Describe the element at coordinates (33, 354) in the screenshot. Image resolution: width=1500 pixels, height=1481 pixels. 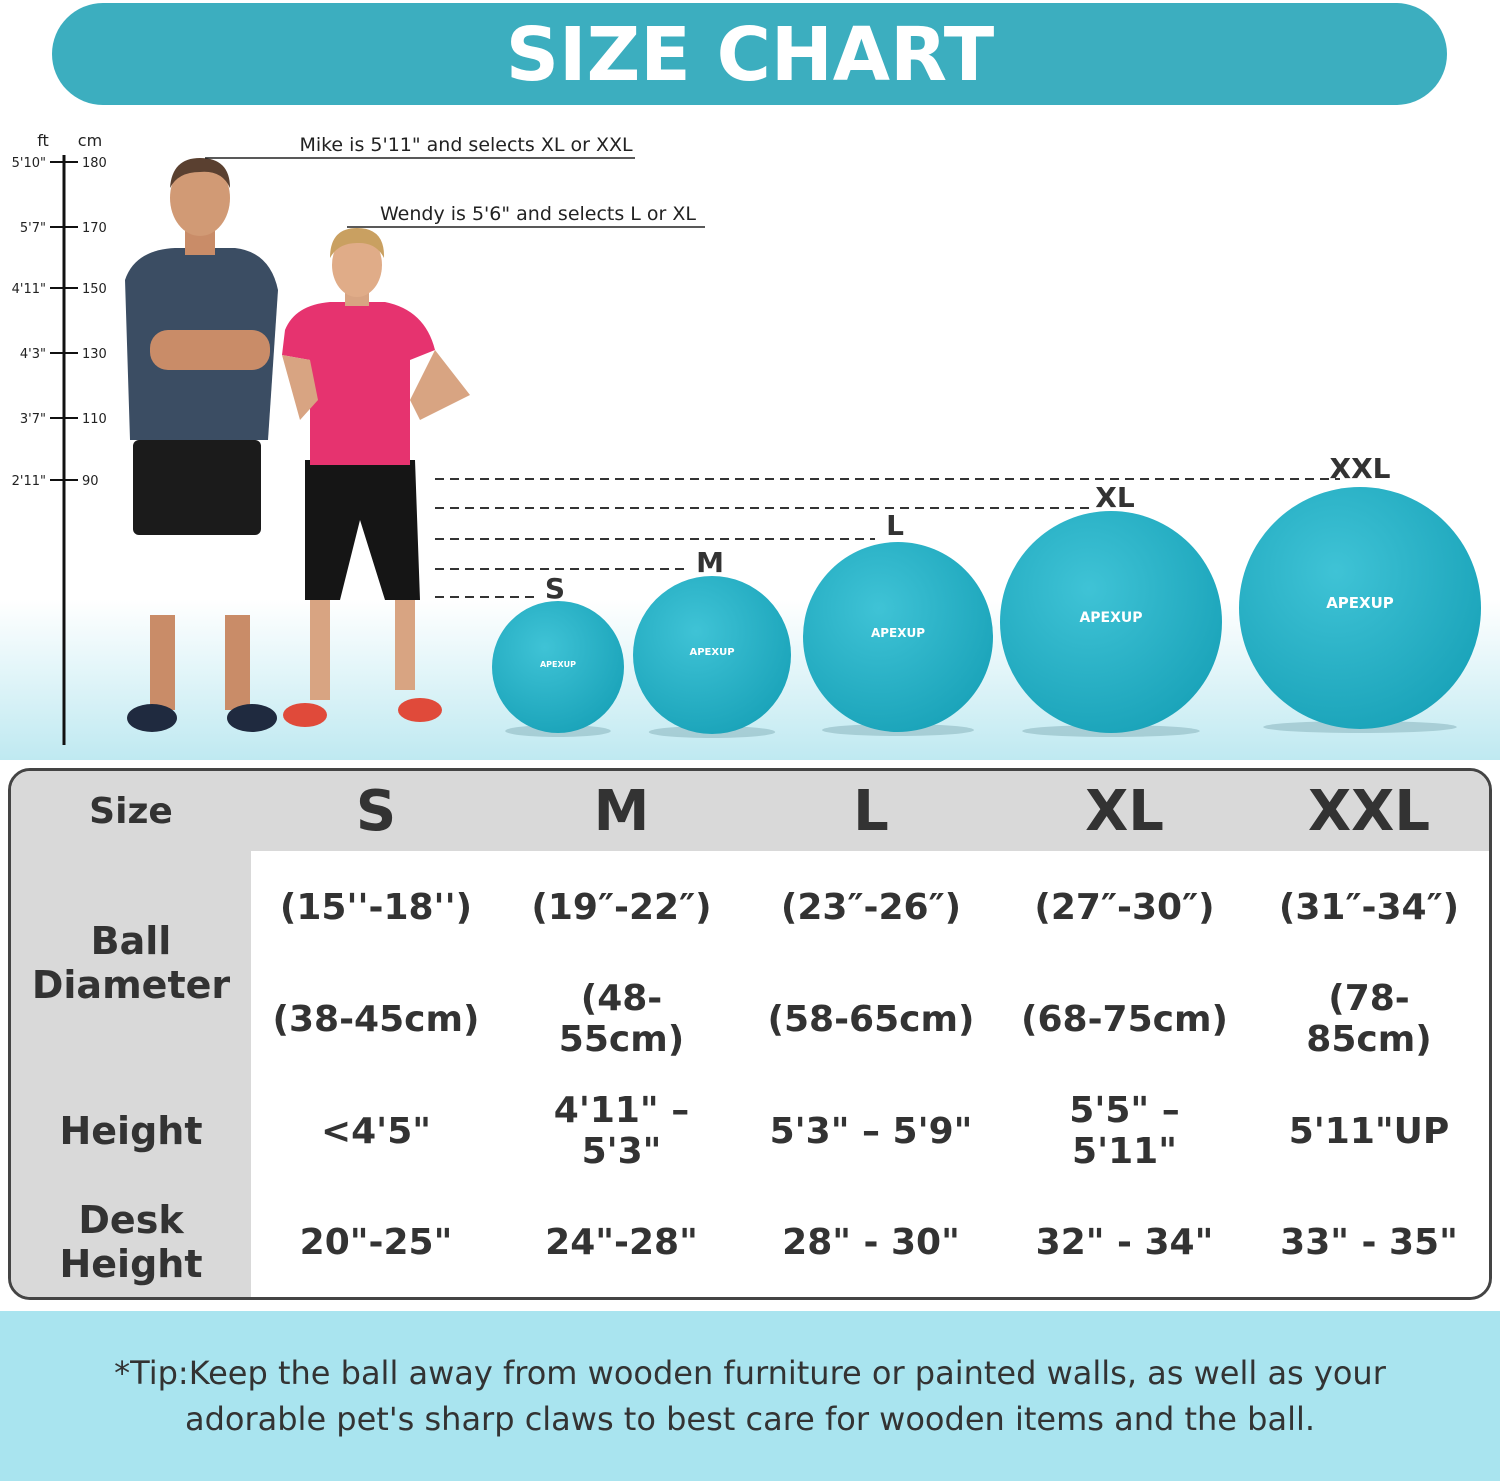
I see `scale-ft-label: 4'3"` at that location.